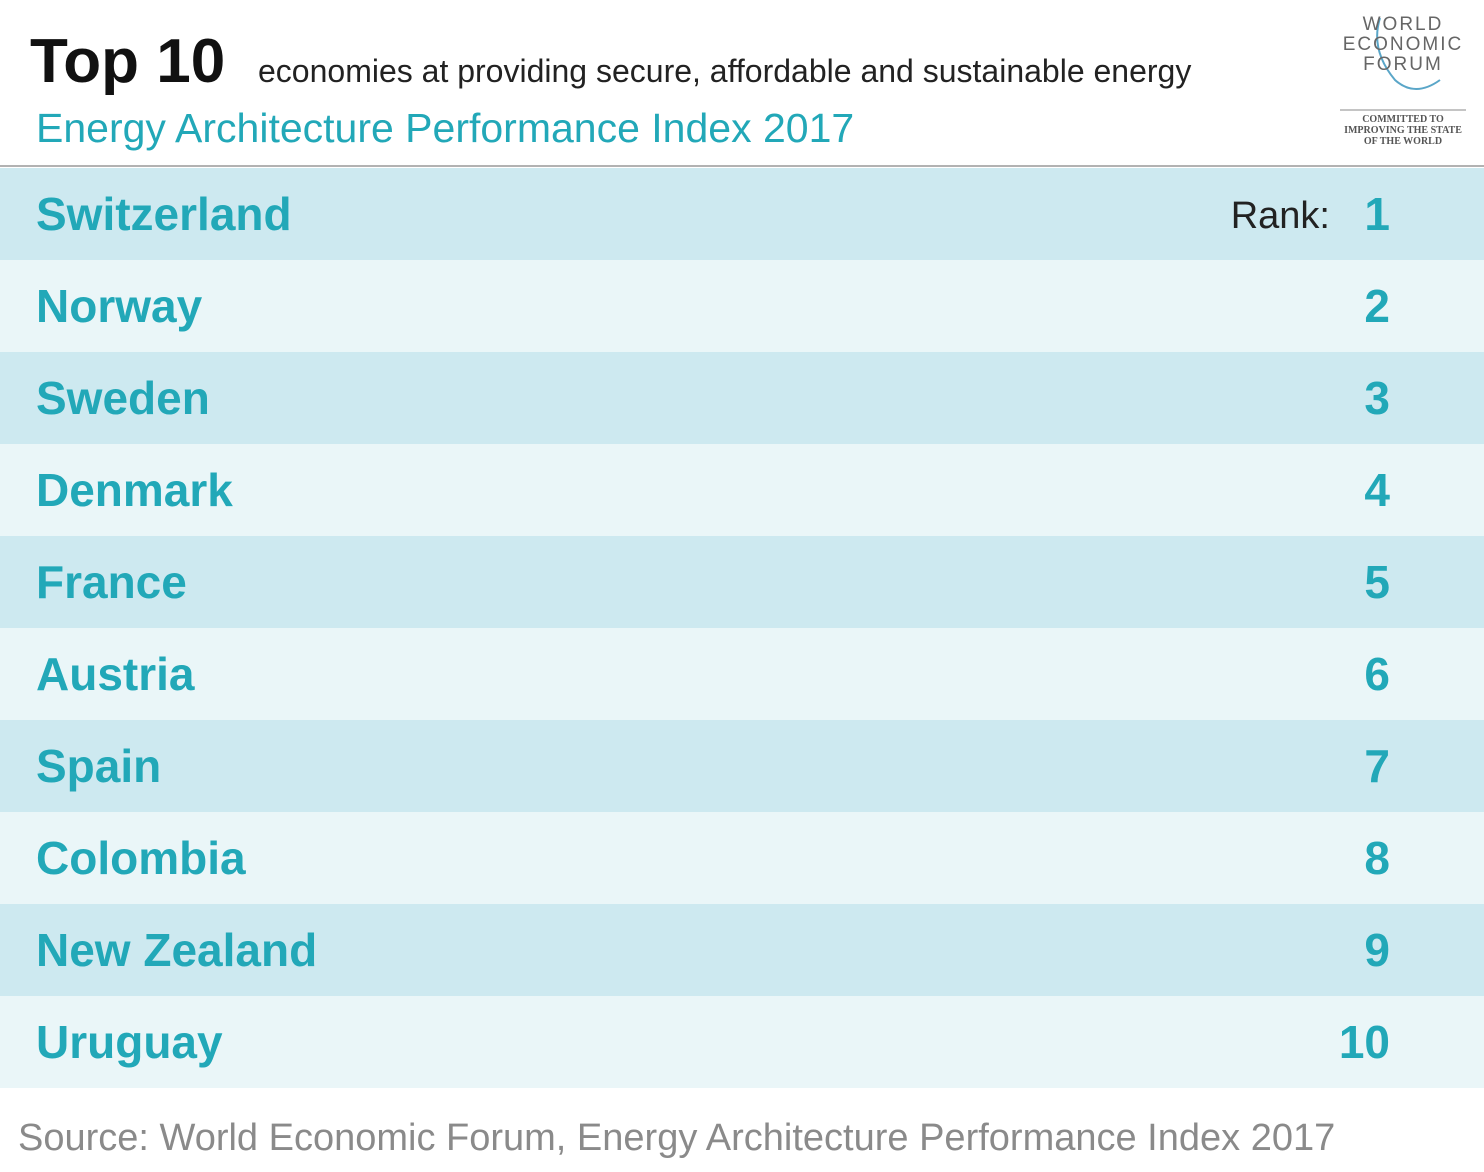 The height and width of the screenshot is (1172, 1484). What do you see at coordinates (1377, 306) in the screenshot?
I see `rank: 2` at bounding box center [1377, 306].